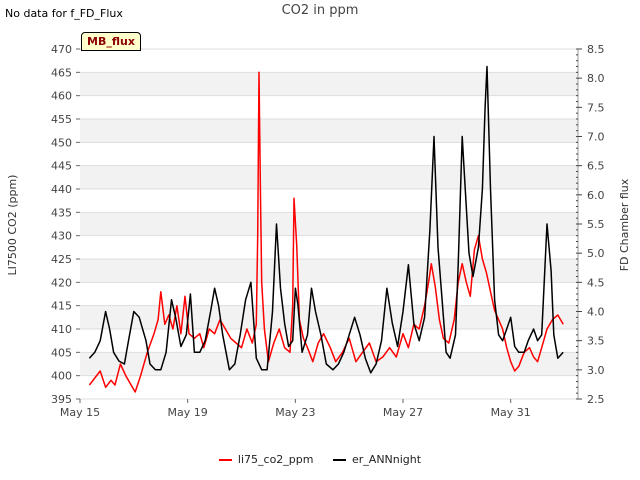 The height and width of the screenshot is (480, 640). I want to click on left-tick-label: 450, so click(61, 142).